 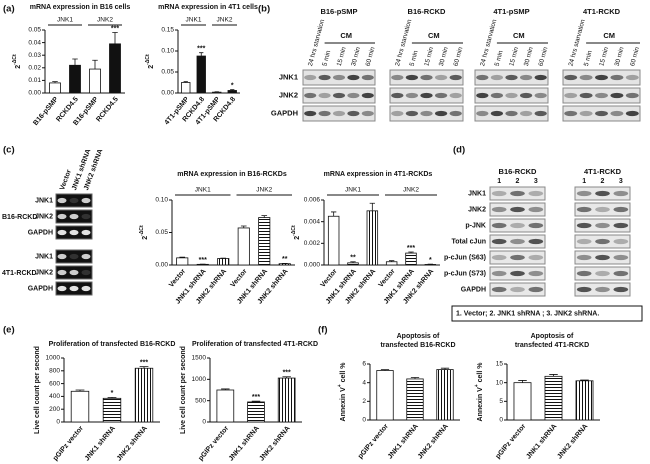 What do you see at coordinates (204, 422) in the screenshot?
I see `y-tick-label: 0` at bounding box center [204, 422].